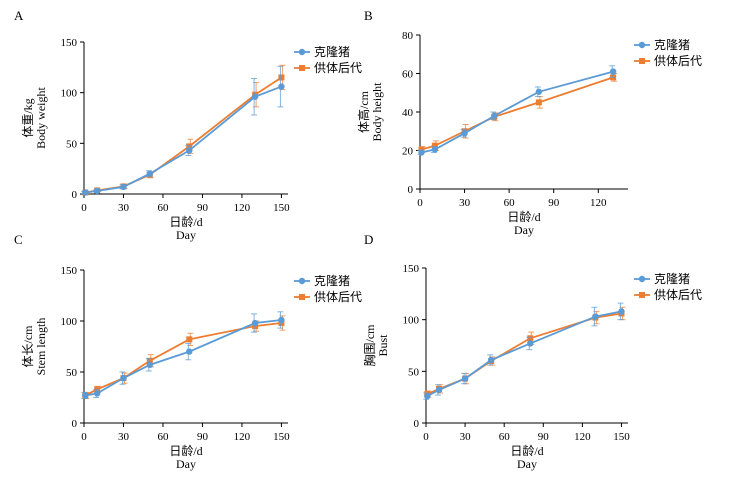 Image resolution: width=733 pixels, height=477 pixels. I want to click on y-axis-label-en: Body height, so click(377, 112).